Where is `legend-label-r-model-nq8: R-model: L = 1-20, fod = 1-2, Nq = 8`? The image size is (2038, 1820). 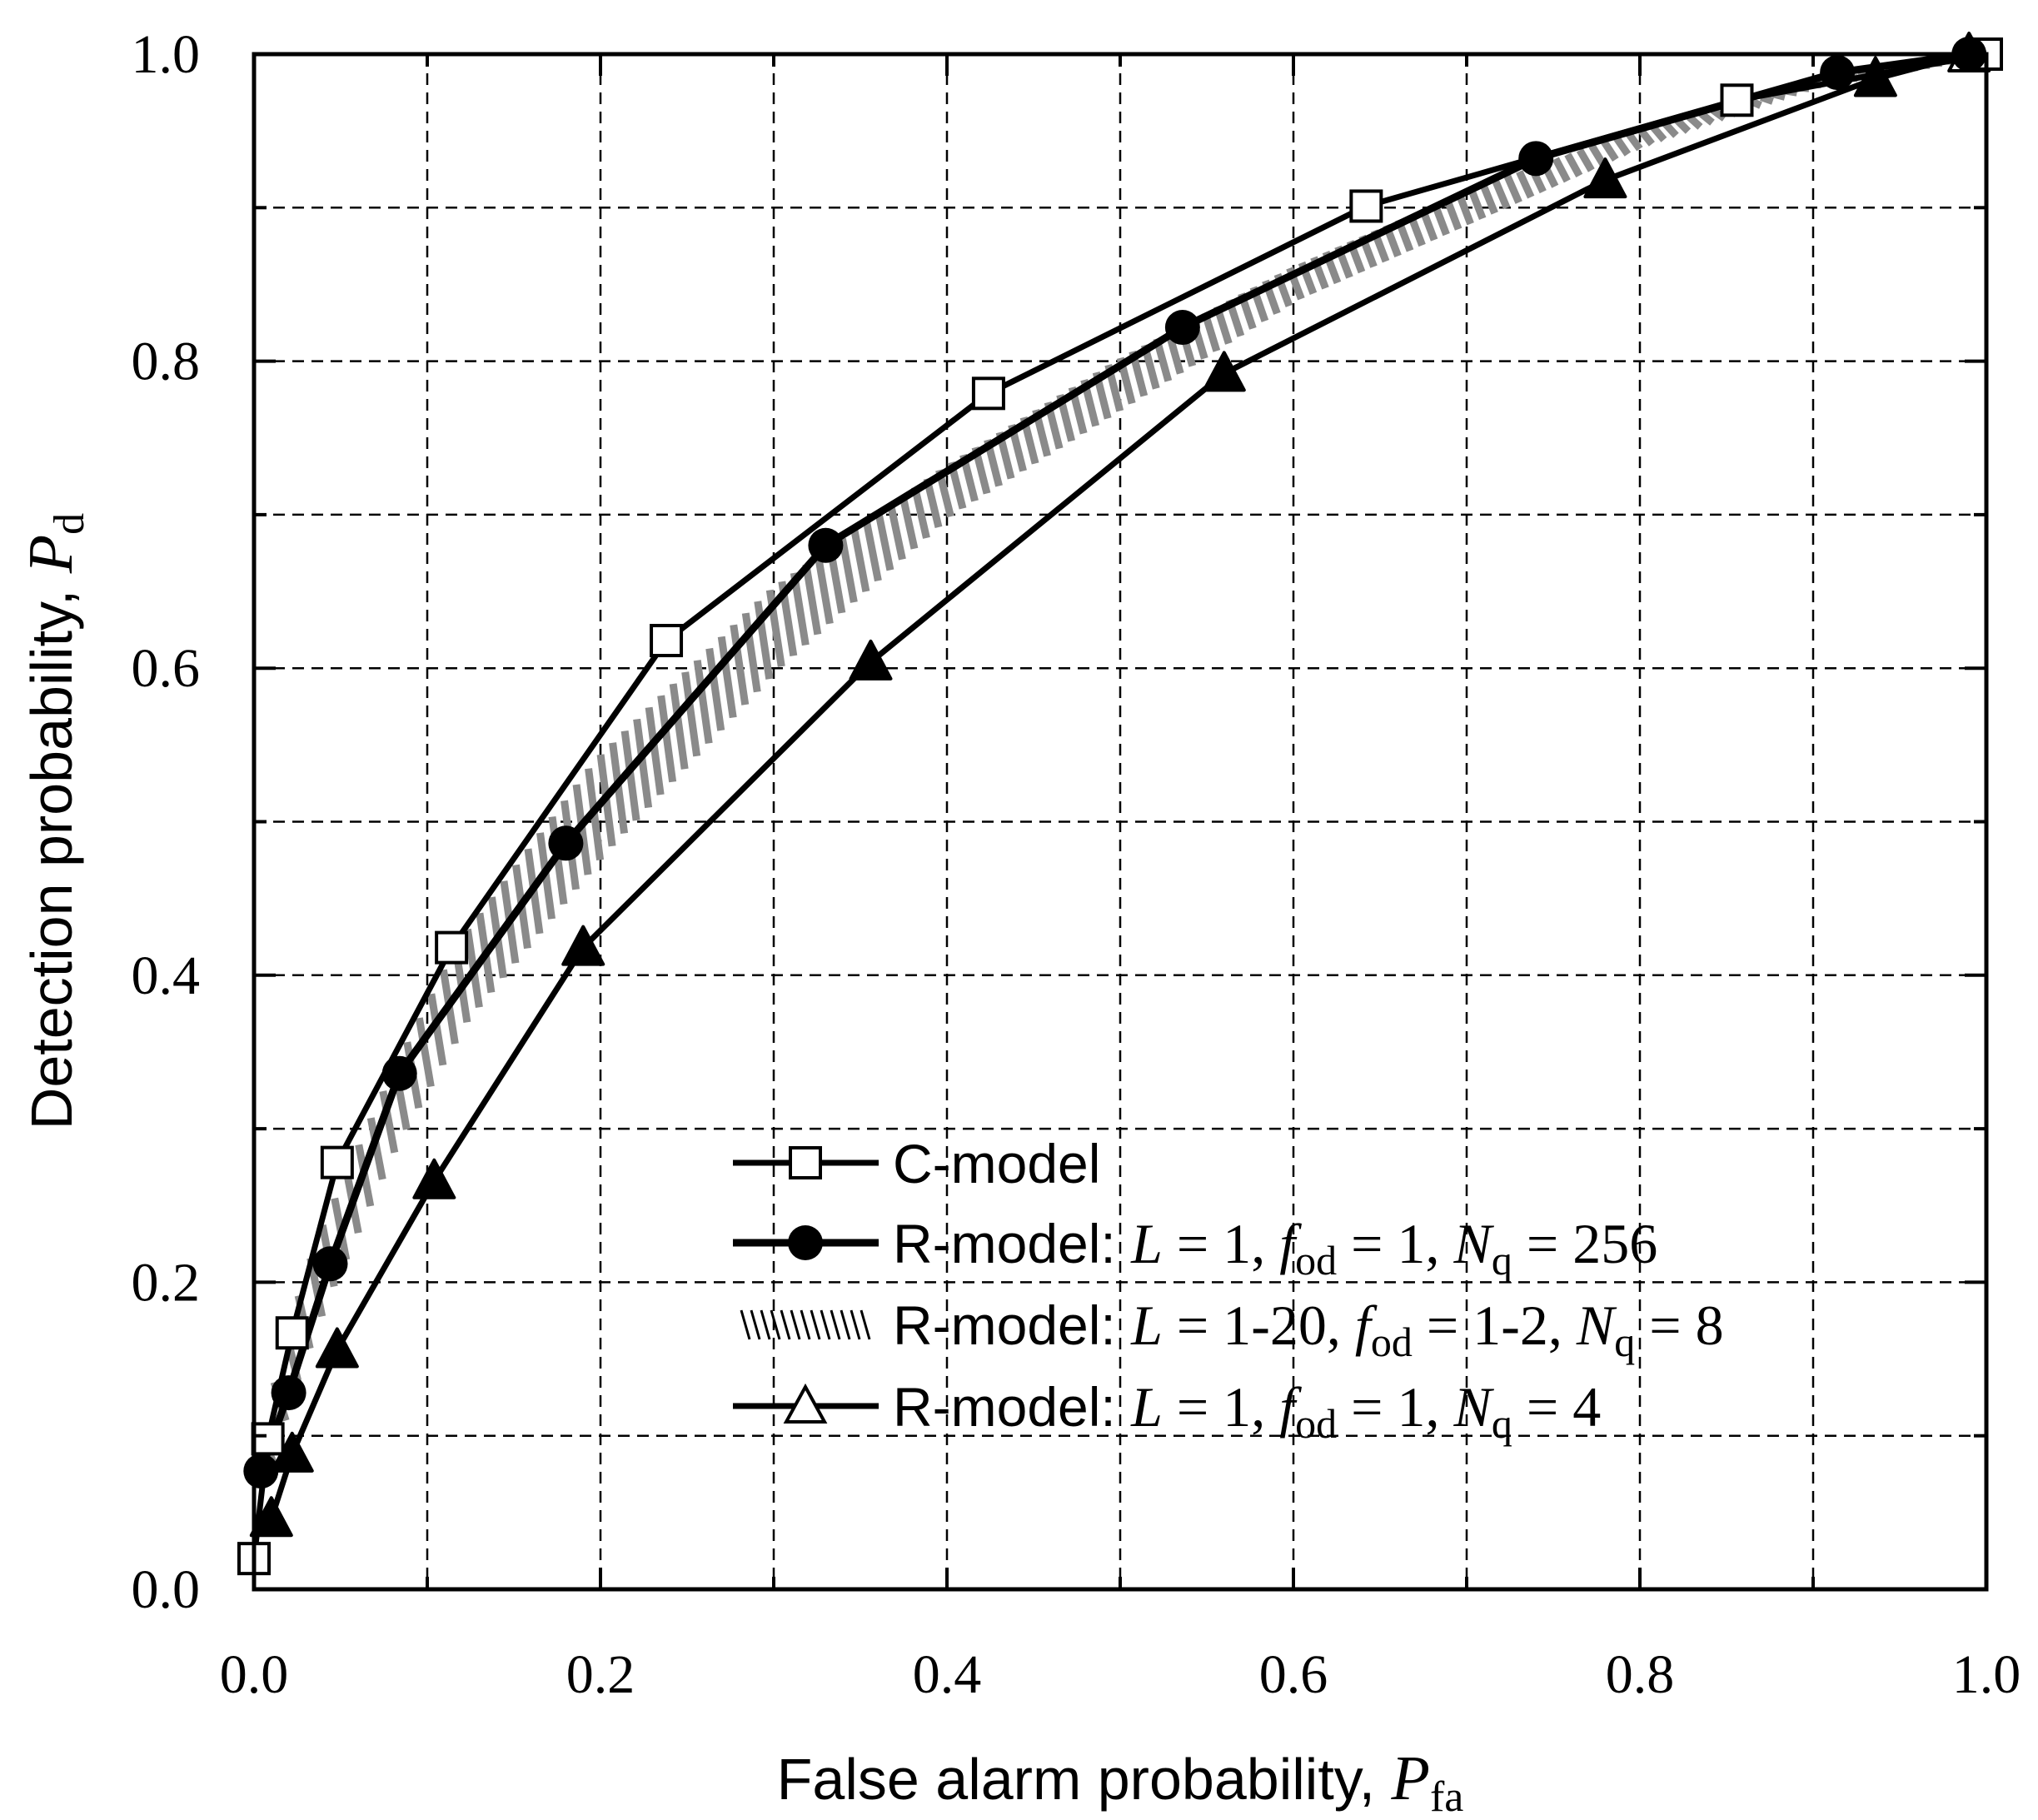
legend-label-r-model-nq8: R-model: L = 1-20, fod = 1-2, Nq = 8 is located at coordinates (1308, 1329).